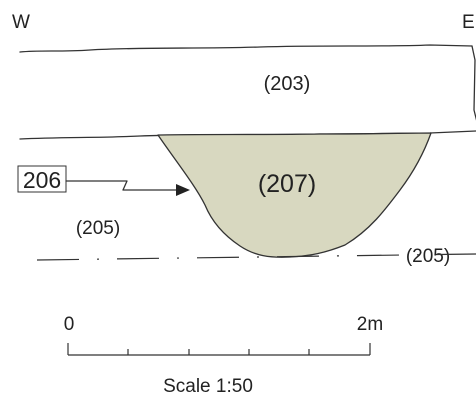 Image resolution: width=476 pixels, height=400 pixels. Describe the element at coordinates (21, 22) in the screenshot. I see `west-label: W` at that location.